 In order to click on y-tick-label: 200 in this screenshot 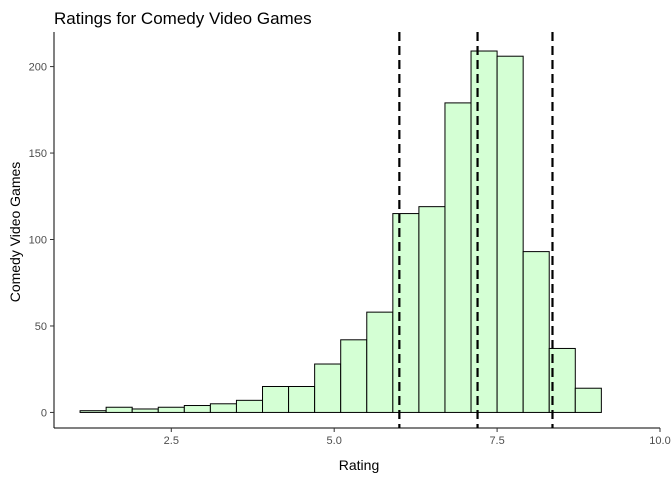, I will do `click(38, 68)`.